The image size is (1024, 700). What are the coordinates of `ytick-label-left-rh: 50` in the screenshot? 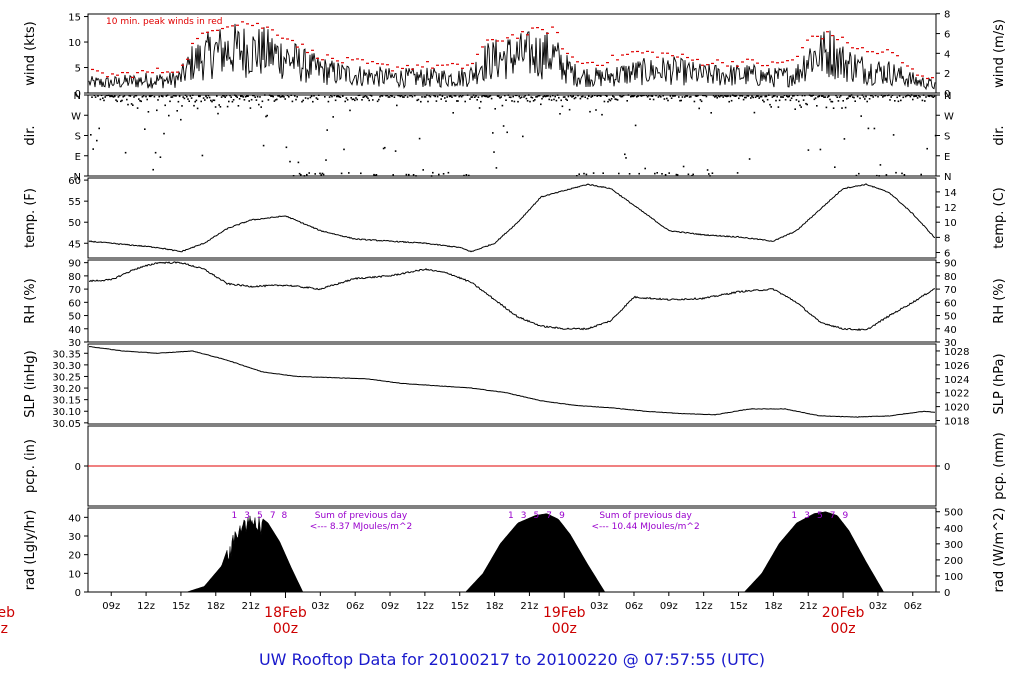 It's located at (74, 317).